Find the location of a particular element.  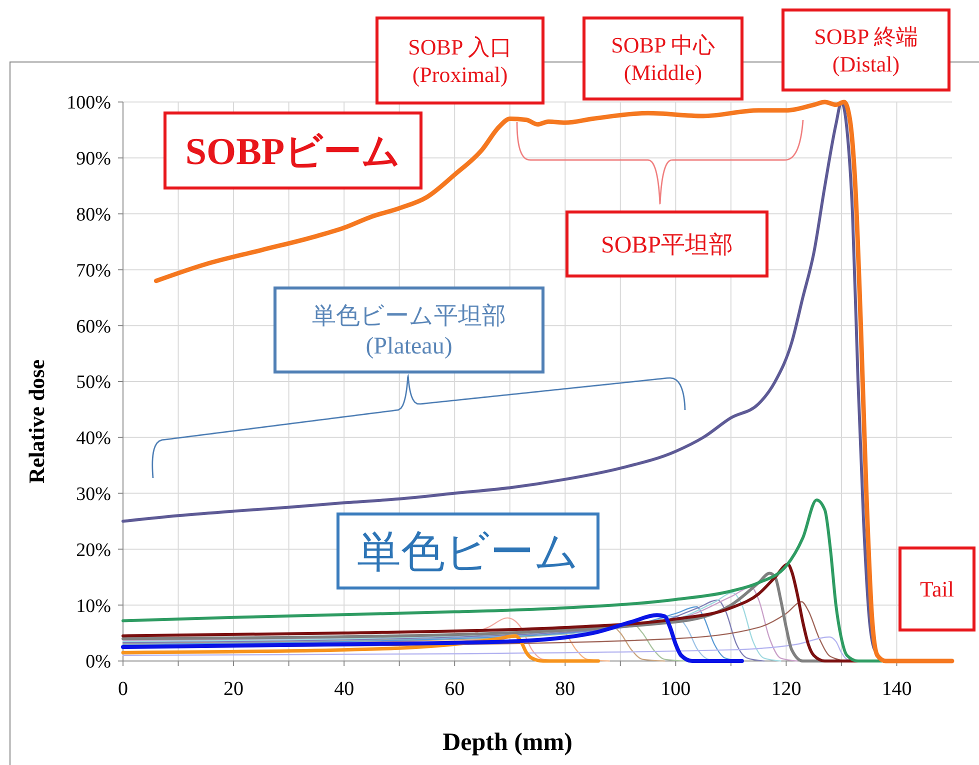

y-tick-label: 20% is located at coordinates (94, 550).